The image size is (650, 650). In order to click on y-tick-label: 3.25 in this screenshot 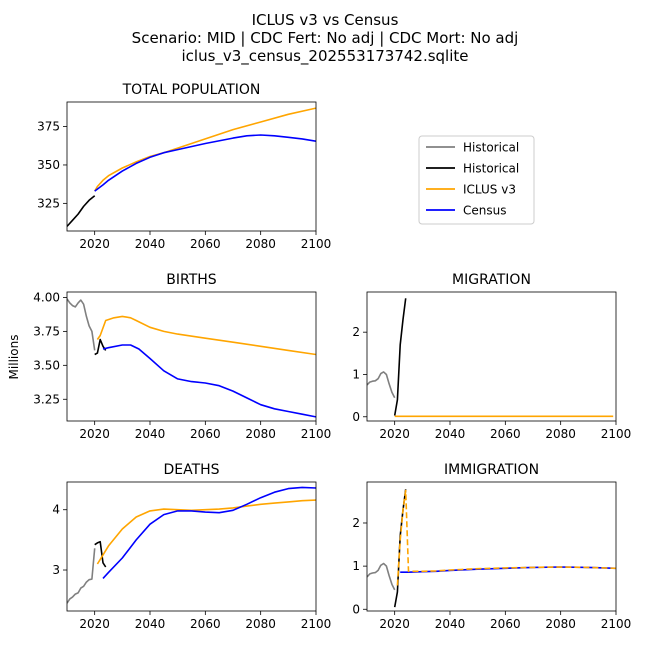, I will do `click(46, 399)`.